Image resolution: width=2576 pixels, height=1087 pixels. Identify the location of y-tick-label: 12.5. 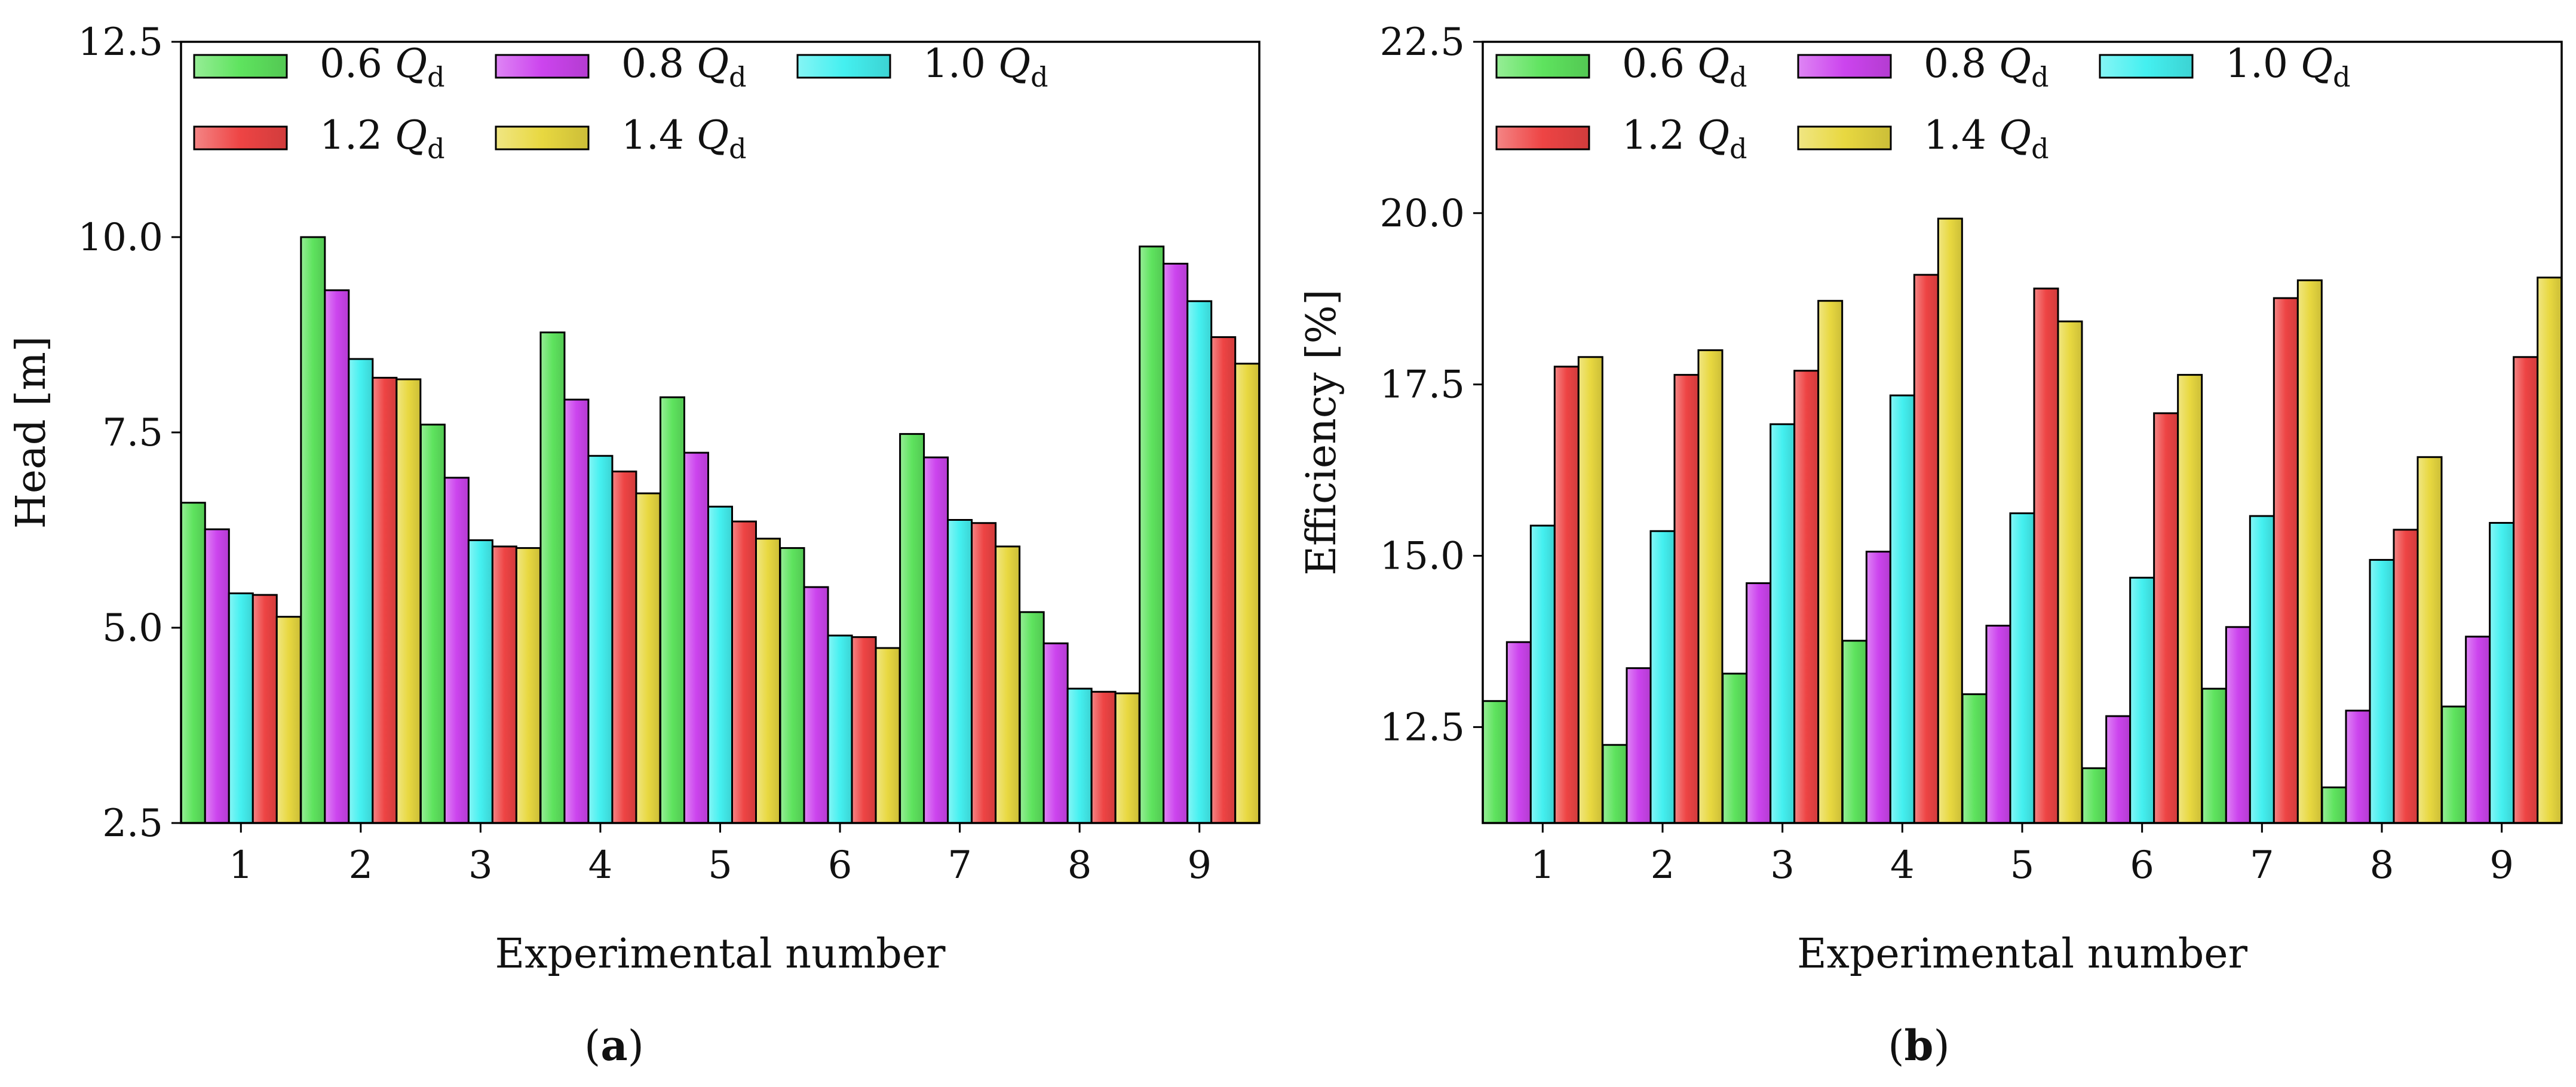
(1423, 727).